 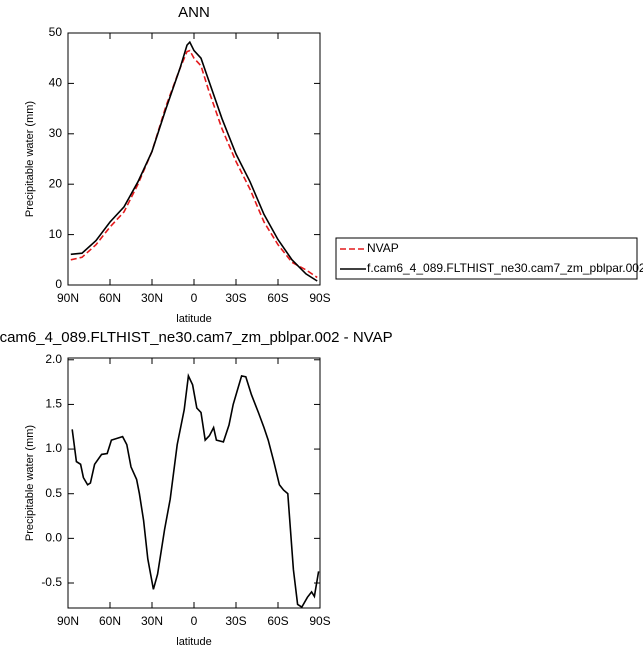 What do you see at coordinates (58, 284) in the screenshot?
I see `y-tick-label: 0` at bounding box center [58, 284].